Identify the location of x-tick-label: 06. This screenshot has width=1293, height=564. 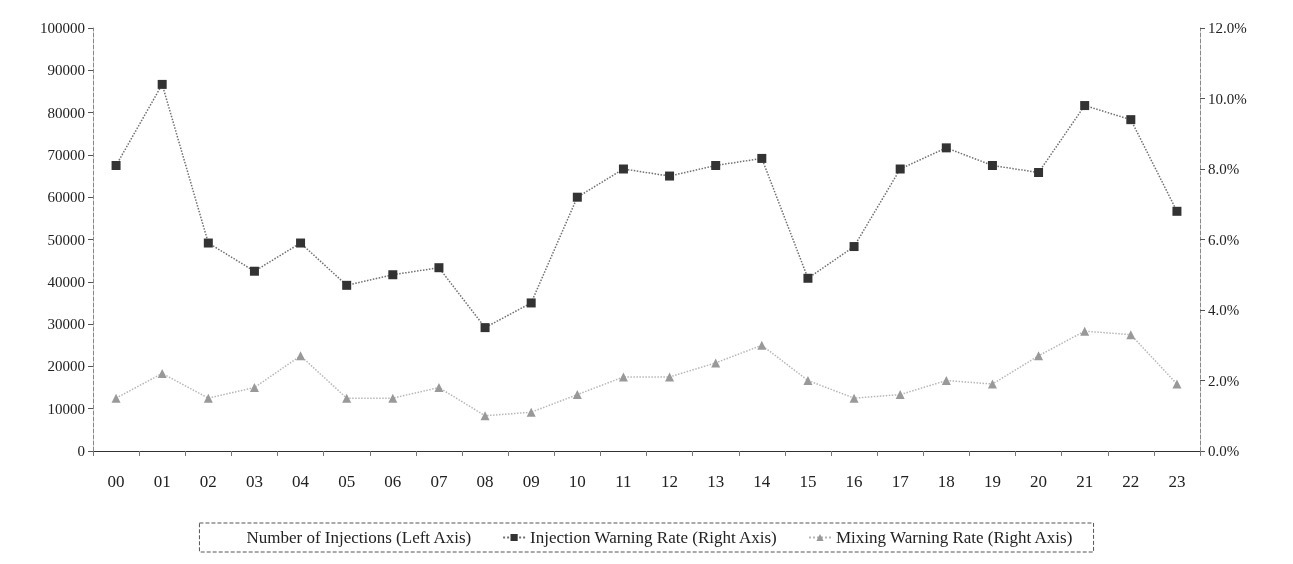
(393, 481).